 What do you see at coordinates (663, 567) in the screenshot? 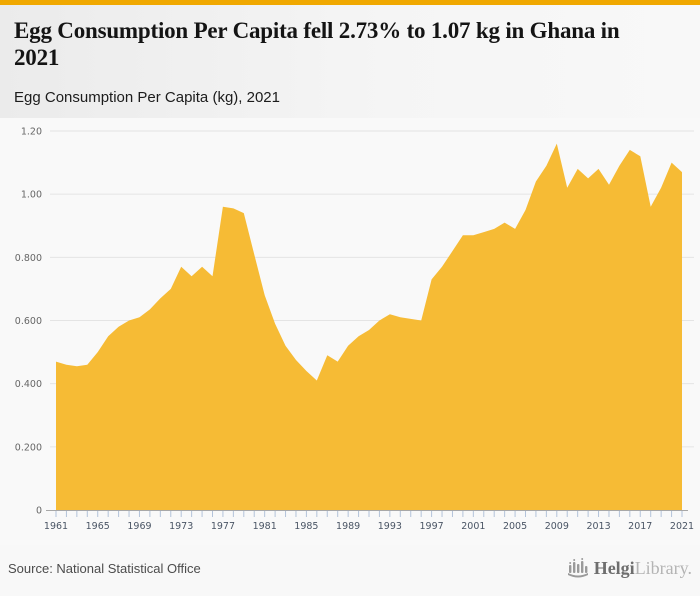
I see `logo-text-library: Library.` at bounding box center [663, 567].